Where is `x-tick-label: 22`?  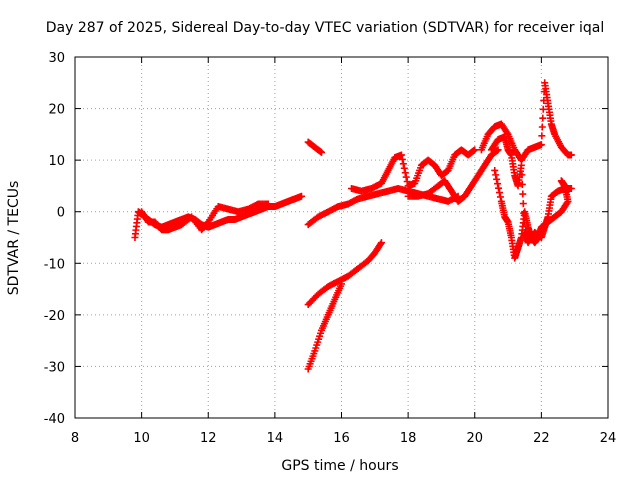 x-tick-label: 22 is located at coordinates (541, 438).